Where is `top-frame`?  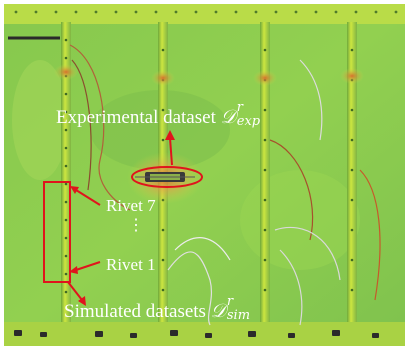
top-frame is located at coordinates (204, 14).